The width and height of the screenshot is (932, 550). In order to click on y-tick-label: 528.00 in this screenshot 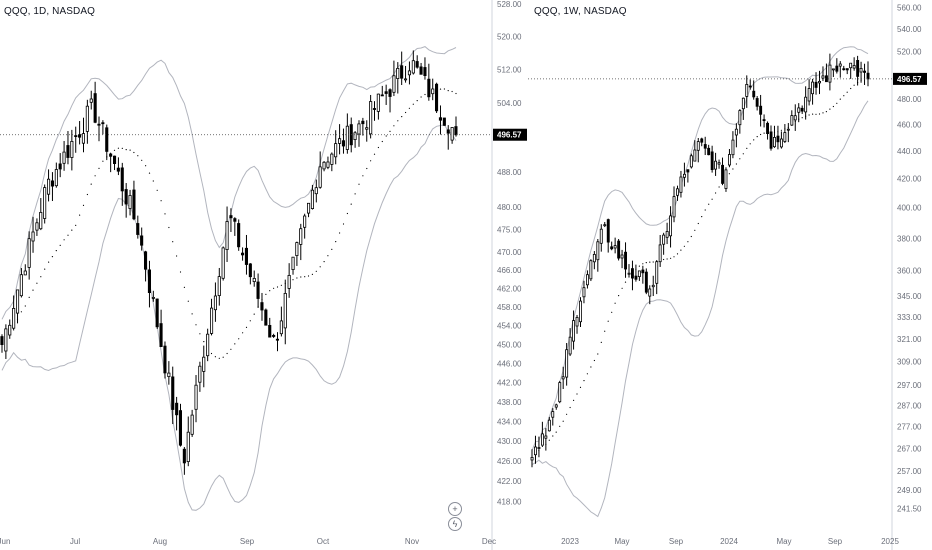, I will do `click(509, 4)`.